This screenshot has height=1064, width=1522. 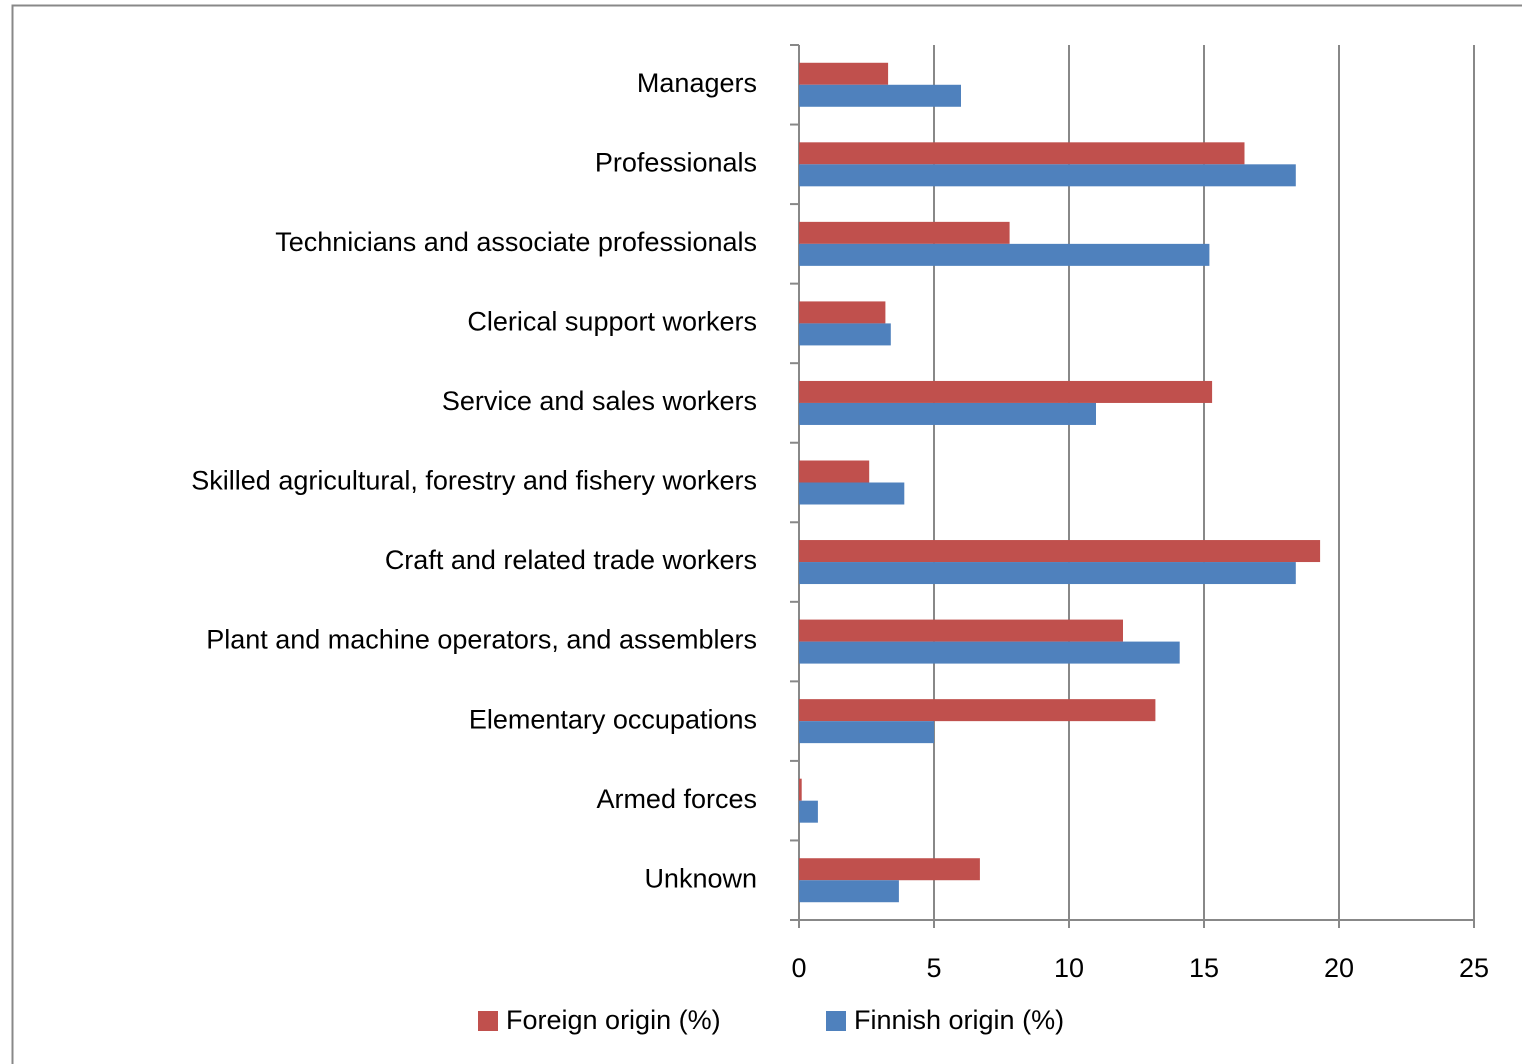 What do you see at coordinates (571, 560) in the screenshot?
I see `y-tick-label: Craft and related trade workers` at bounding box center [571, 560].